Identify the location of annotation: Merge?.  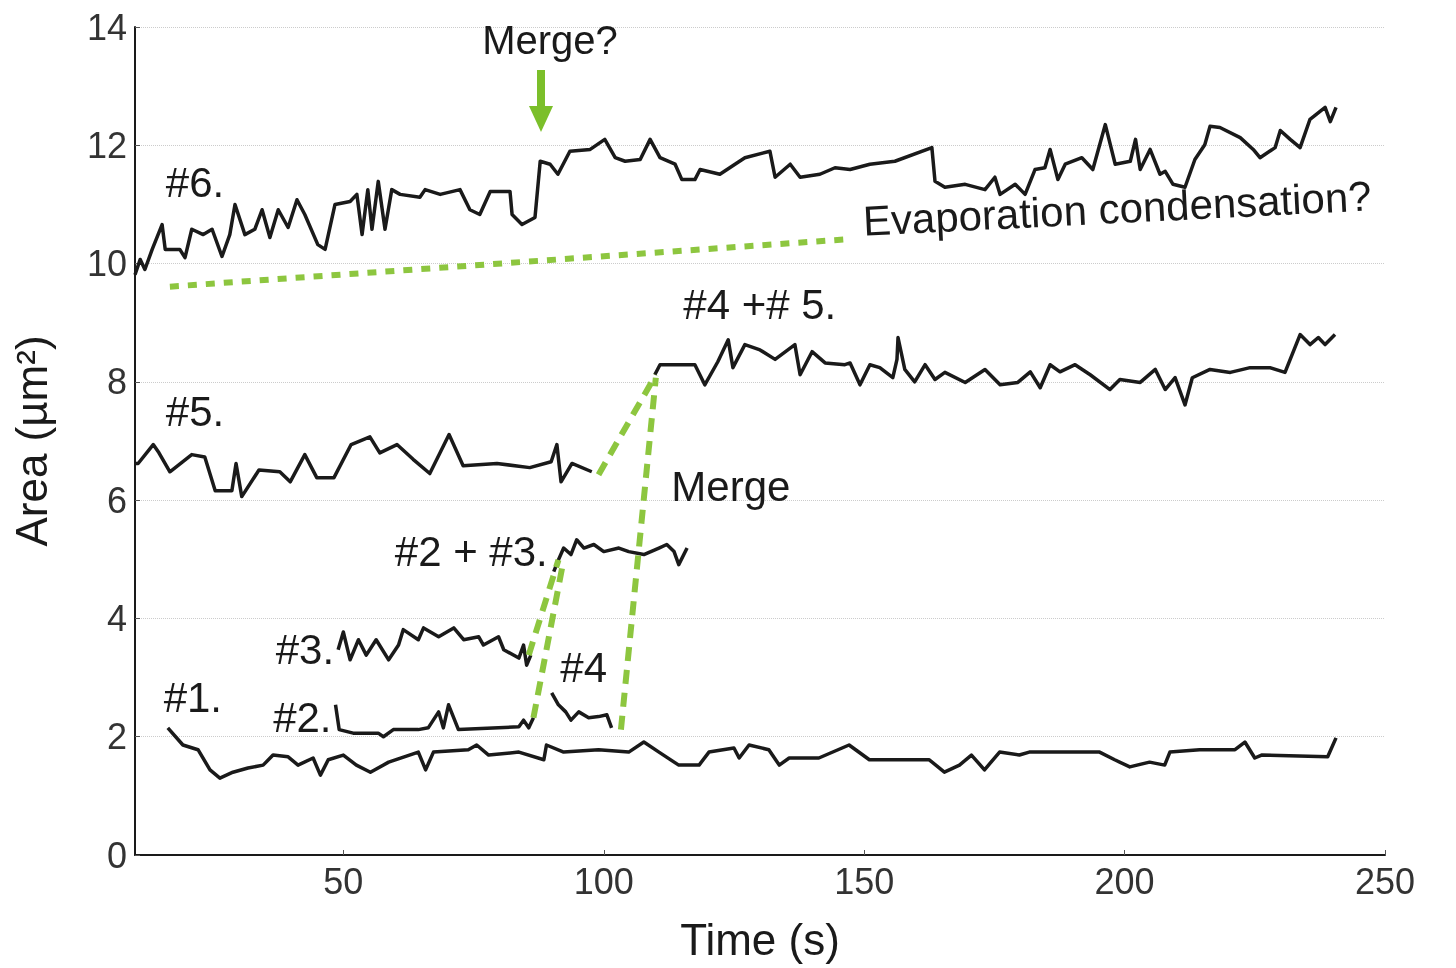
(550, 40).